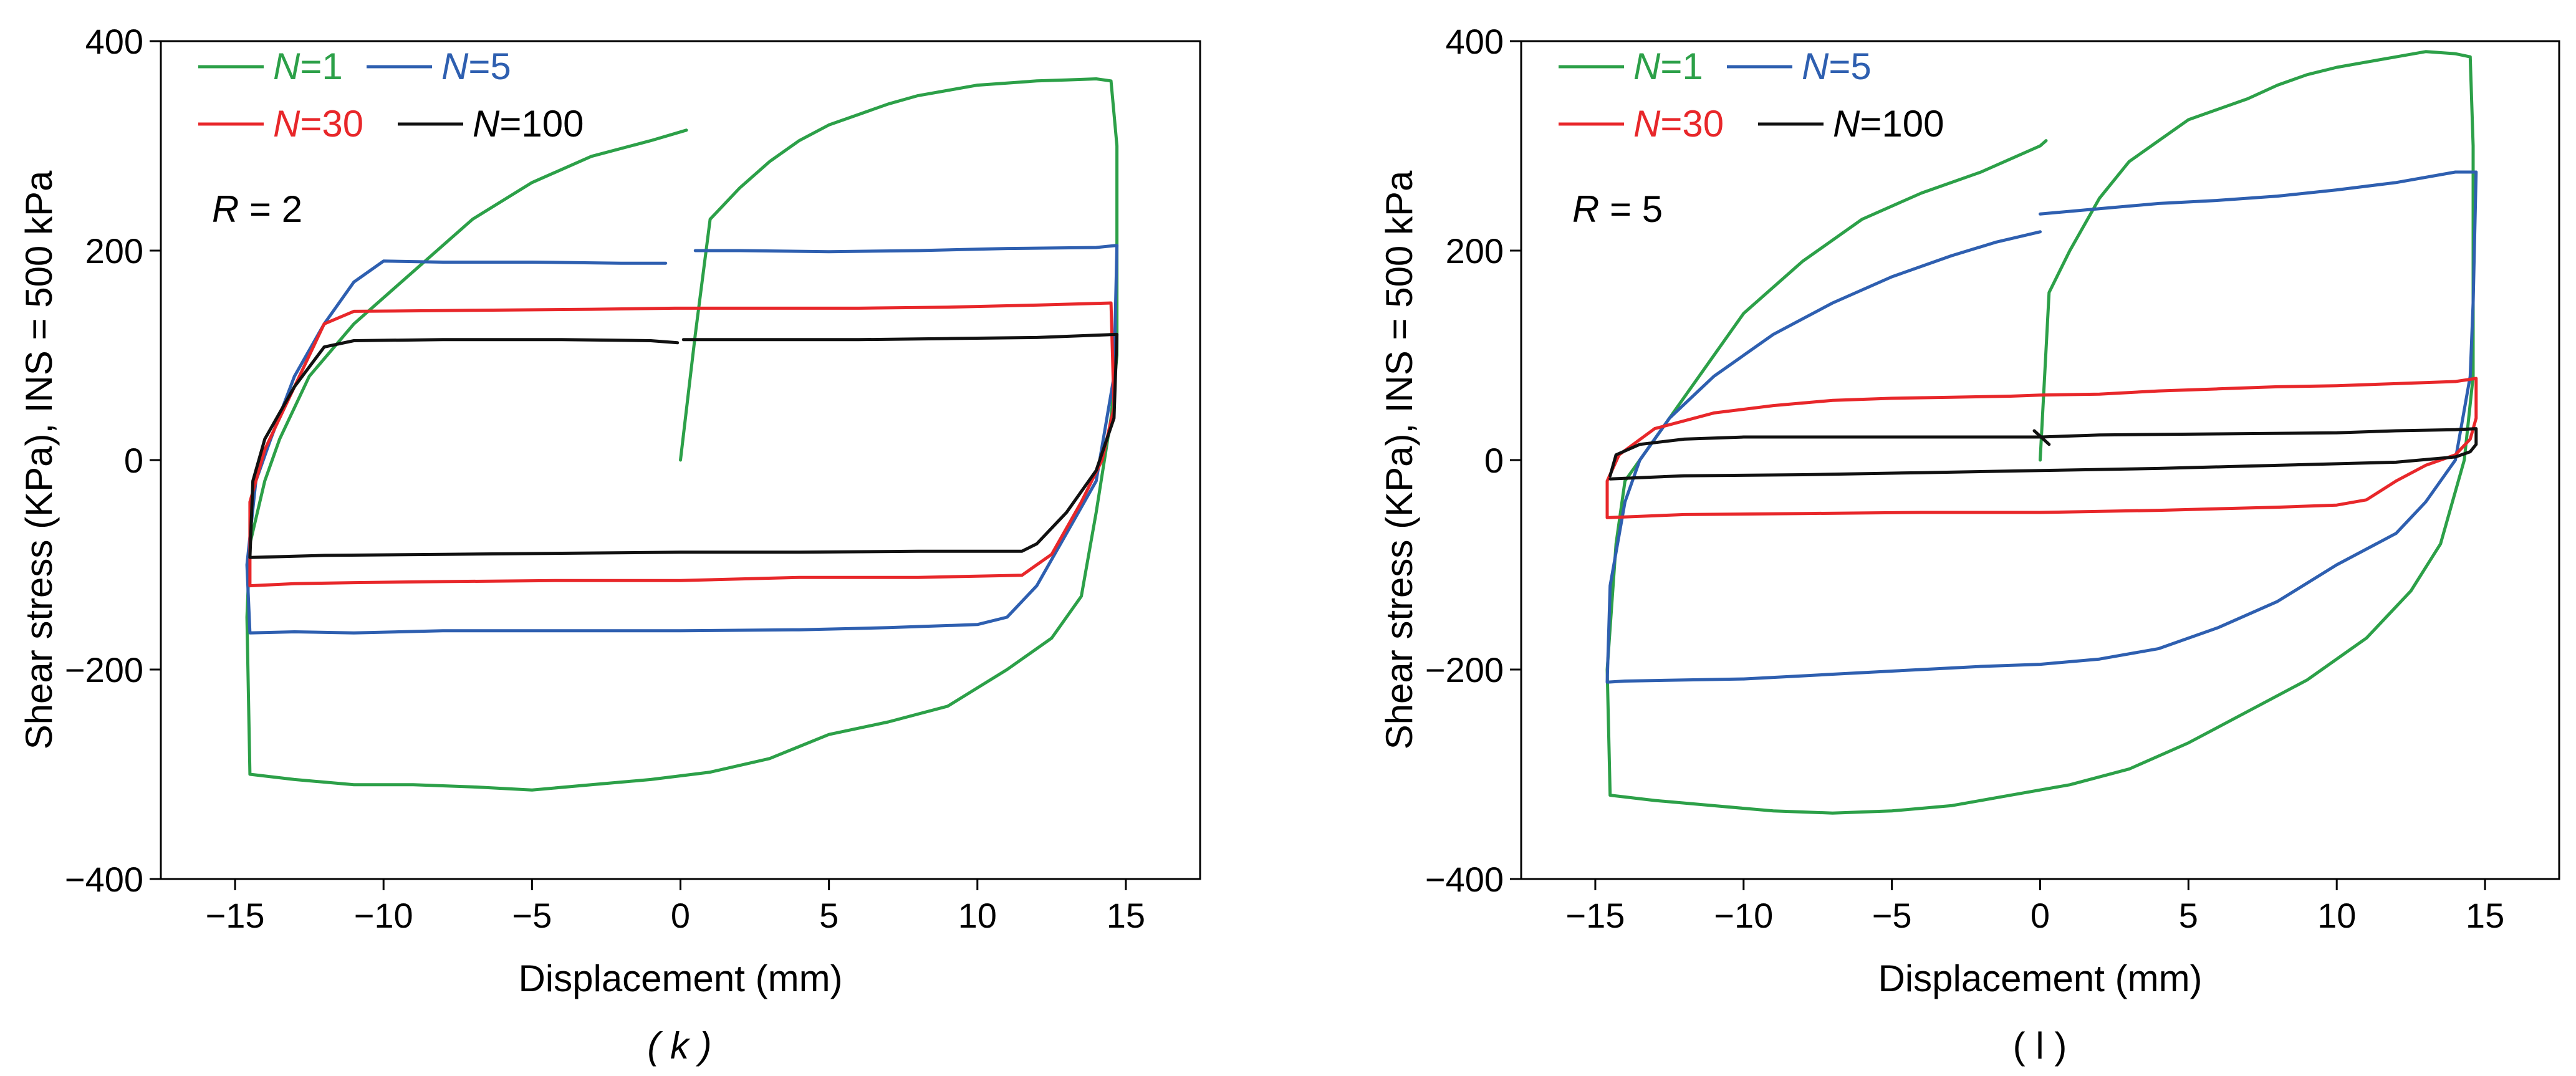 The width and height of the screenshot is (2576, 1076). I want to click on figure-caption: ( l ), so click(2040, 1046).